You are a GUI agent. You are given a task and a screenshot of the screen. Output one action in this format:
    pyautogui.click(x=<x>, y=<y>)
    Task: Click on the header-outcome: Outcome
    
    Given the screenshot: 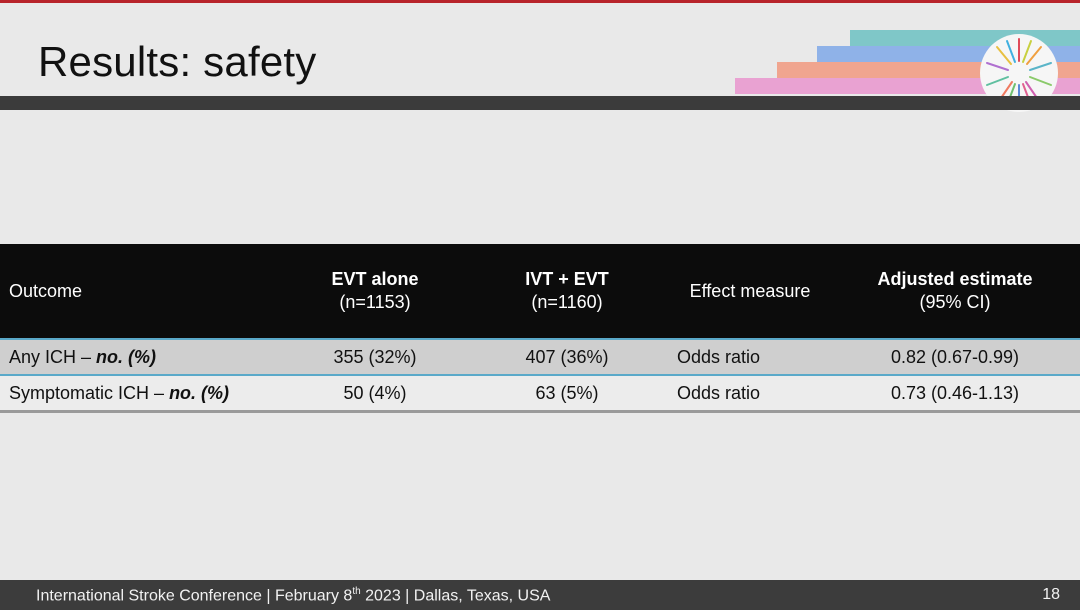 What is the action you would take?
    pyautogui.click(x=46, y=290)
    